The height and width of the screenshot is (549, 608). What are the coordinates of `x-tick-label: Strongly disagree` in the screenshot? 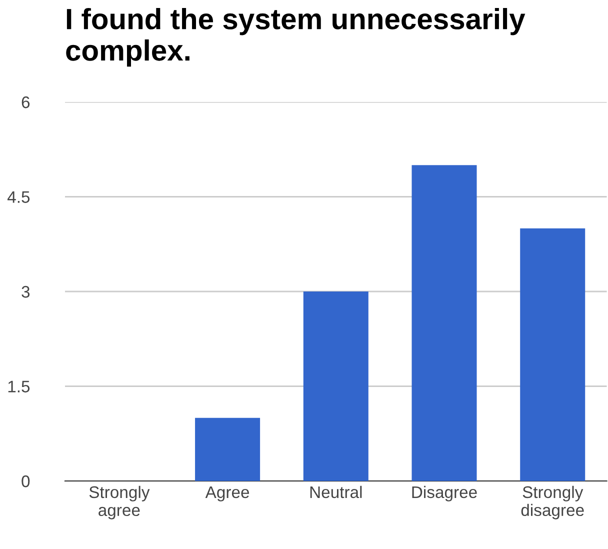 It's located at (552, 503).